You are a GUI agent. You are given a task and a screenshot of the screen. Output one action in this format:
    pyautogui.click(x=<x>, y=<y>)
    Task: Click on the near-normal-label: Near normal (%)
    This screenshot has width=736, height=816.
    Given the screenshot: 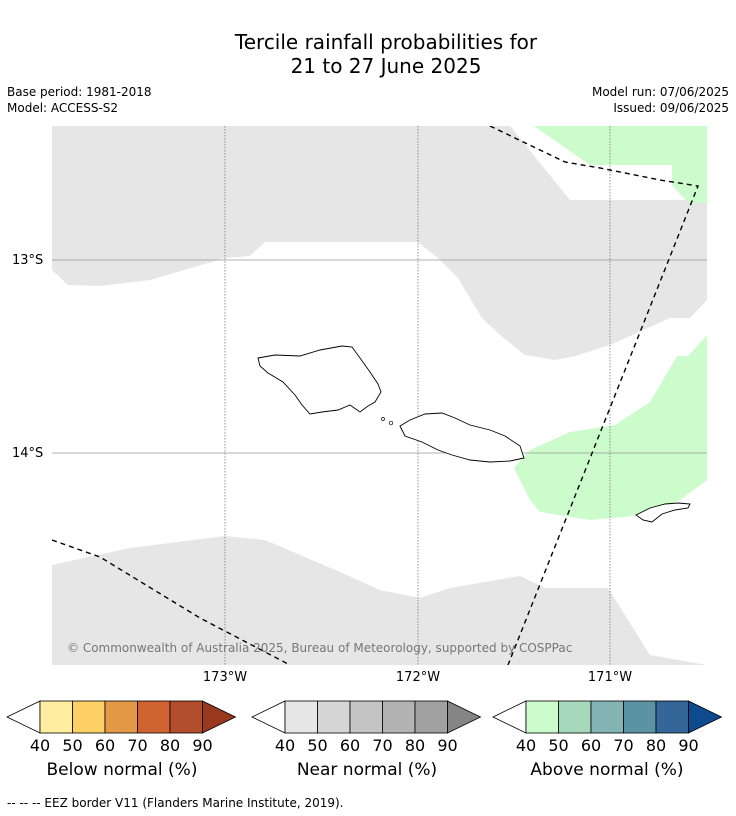 What is the action you would take?
    pyautogui.click(x=367, y=770)
    